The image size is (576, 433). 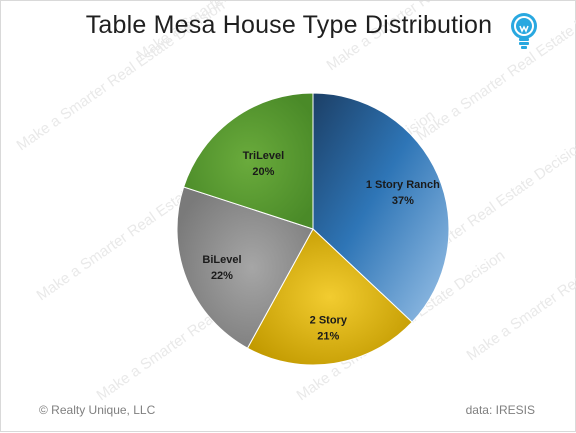 I want to click on data-source-text: data: IRESIS, so click(x=500, y=410).